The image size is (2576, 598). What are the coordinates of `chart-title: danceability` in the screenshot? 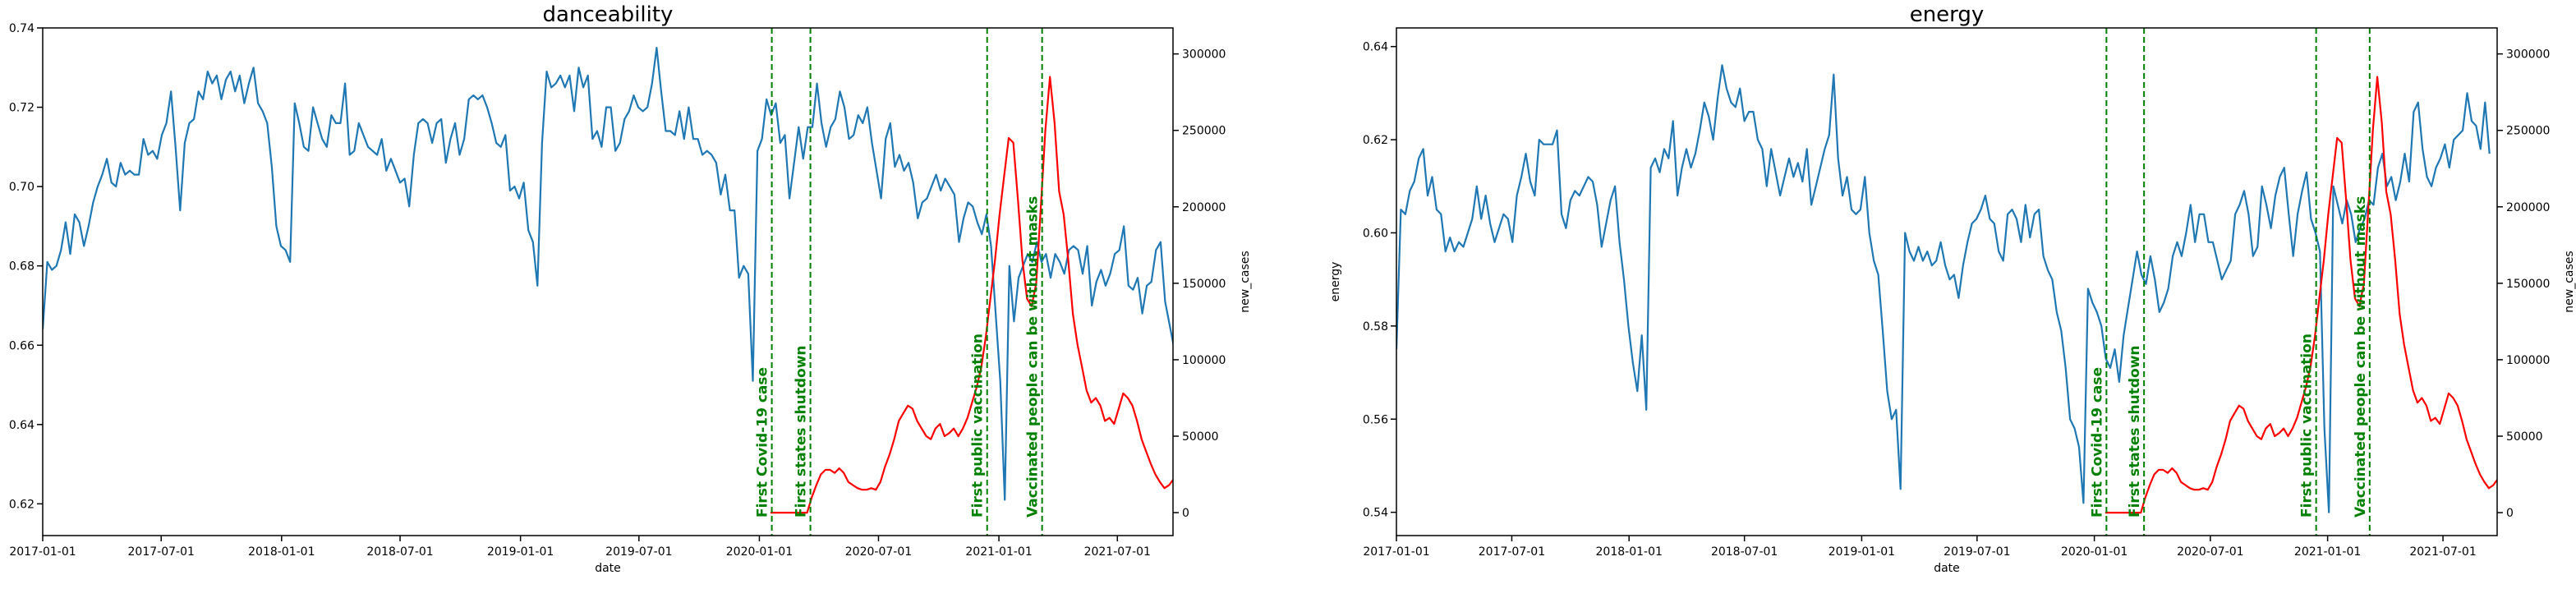 It's located at (608, 15).